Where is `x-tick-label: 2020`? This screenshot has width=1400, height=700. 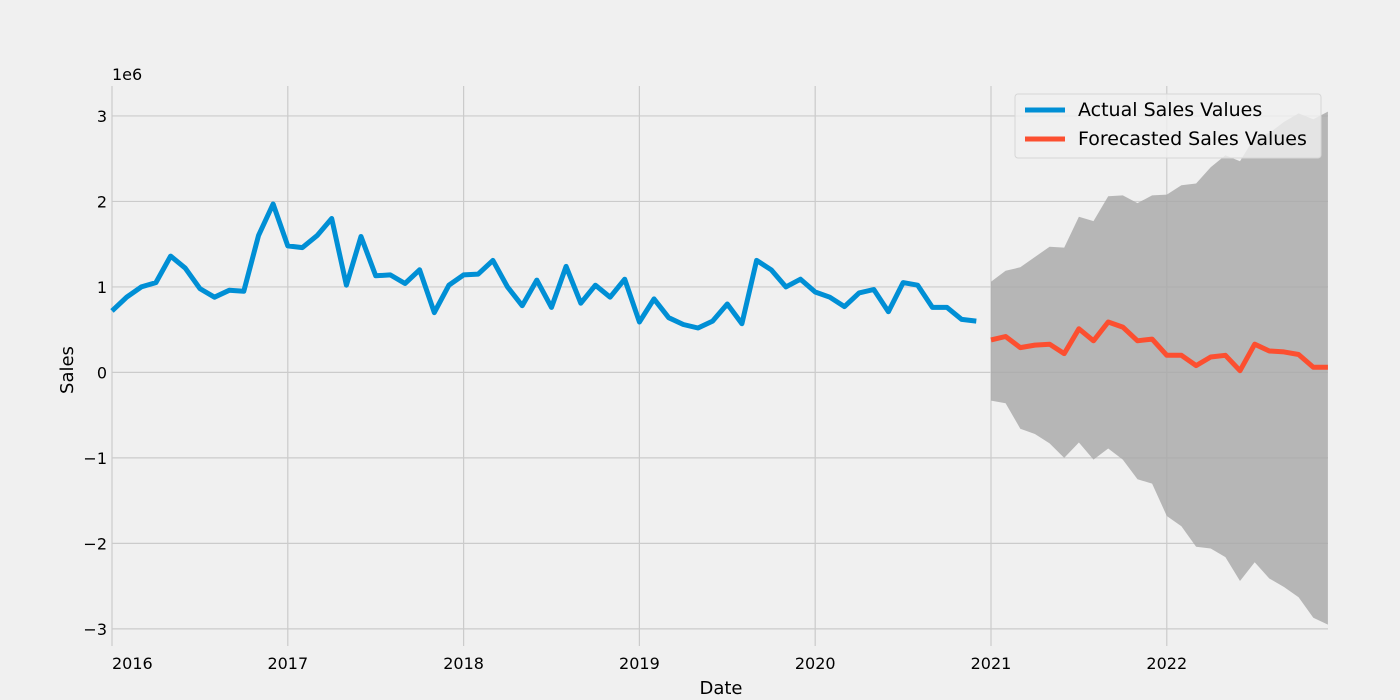
x-tick-label: 2020 is located at coordinates (815, 663).